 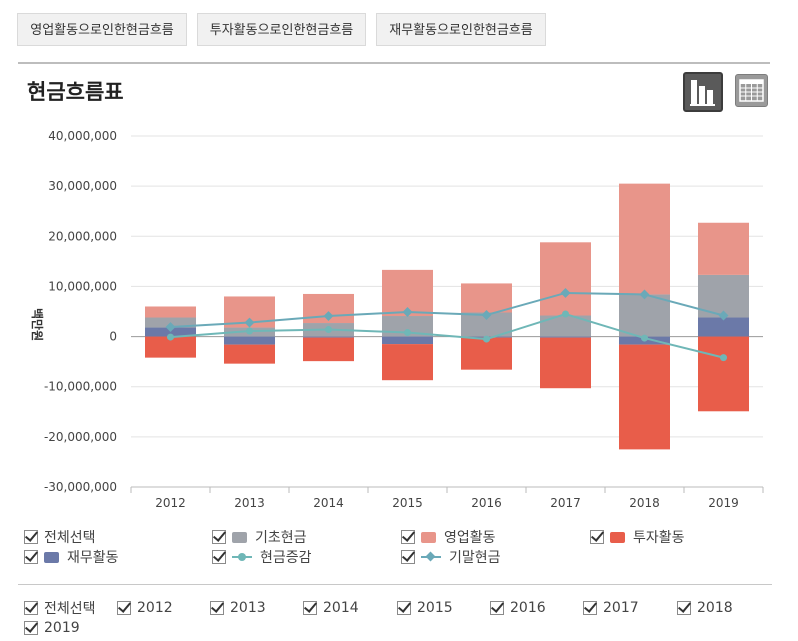 What do you see at coordinates (565, 503) in the screenshot?
I see `x-tick-label: 2017` at bounding box center [565, 503].